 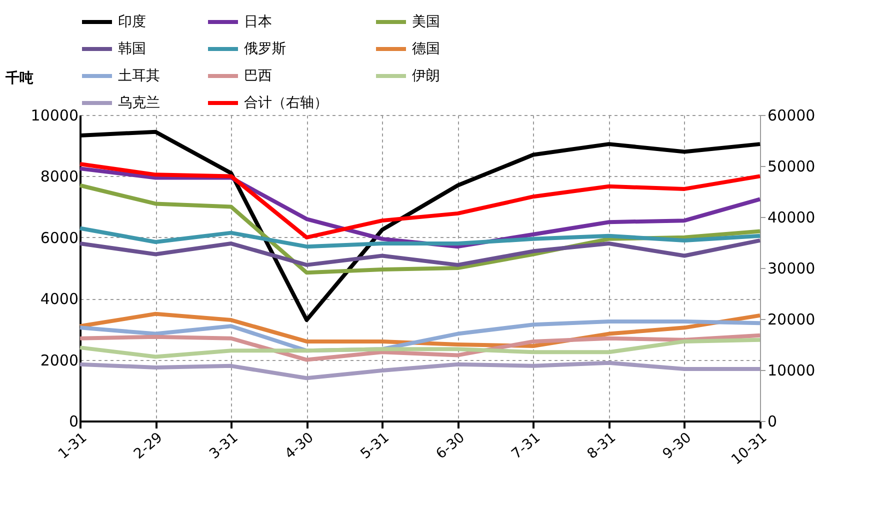 What do you see at coordinates (426, 76) in the screenshot?
I see `legend-label: 伊朗` at bounding box center [426, 76].